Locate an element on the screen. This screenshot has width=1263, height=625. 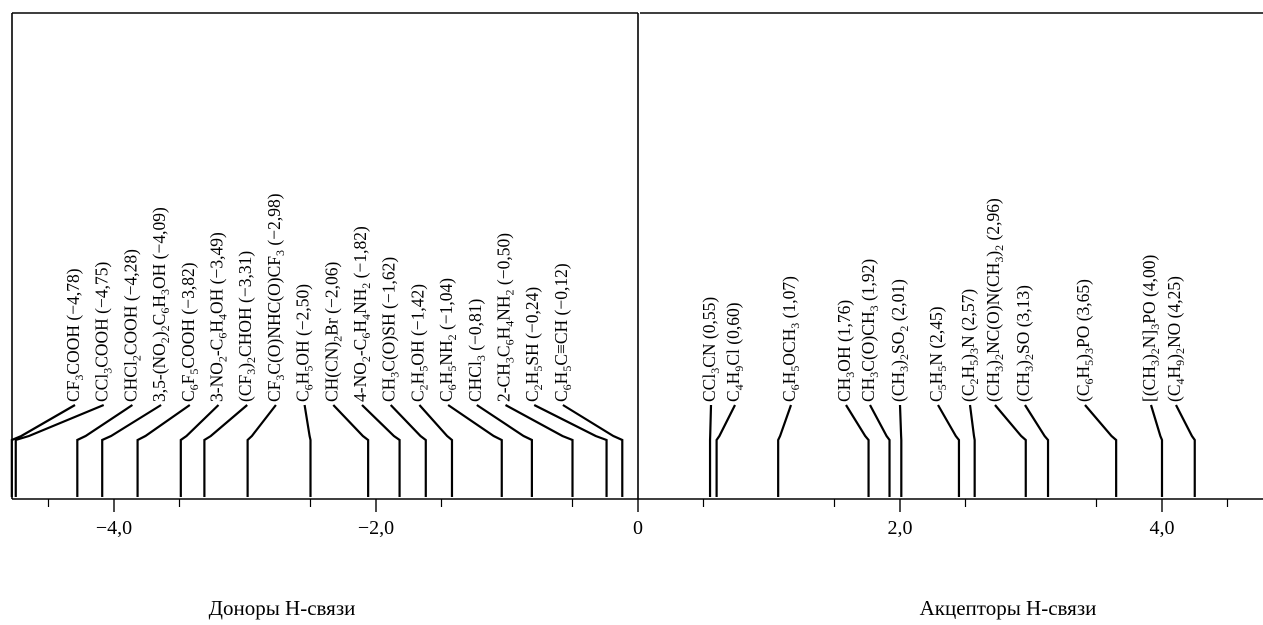
acceptors-label: (C4H9)2NO (4,25) is located at coordinates (1175, 339).